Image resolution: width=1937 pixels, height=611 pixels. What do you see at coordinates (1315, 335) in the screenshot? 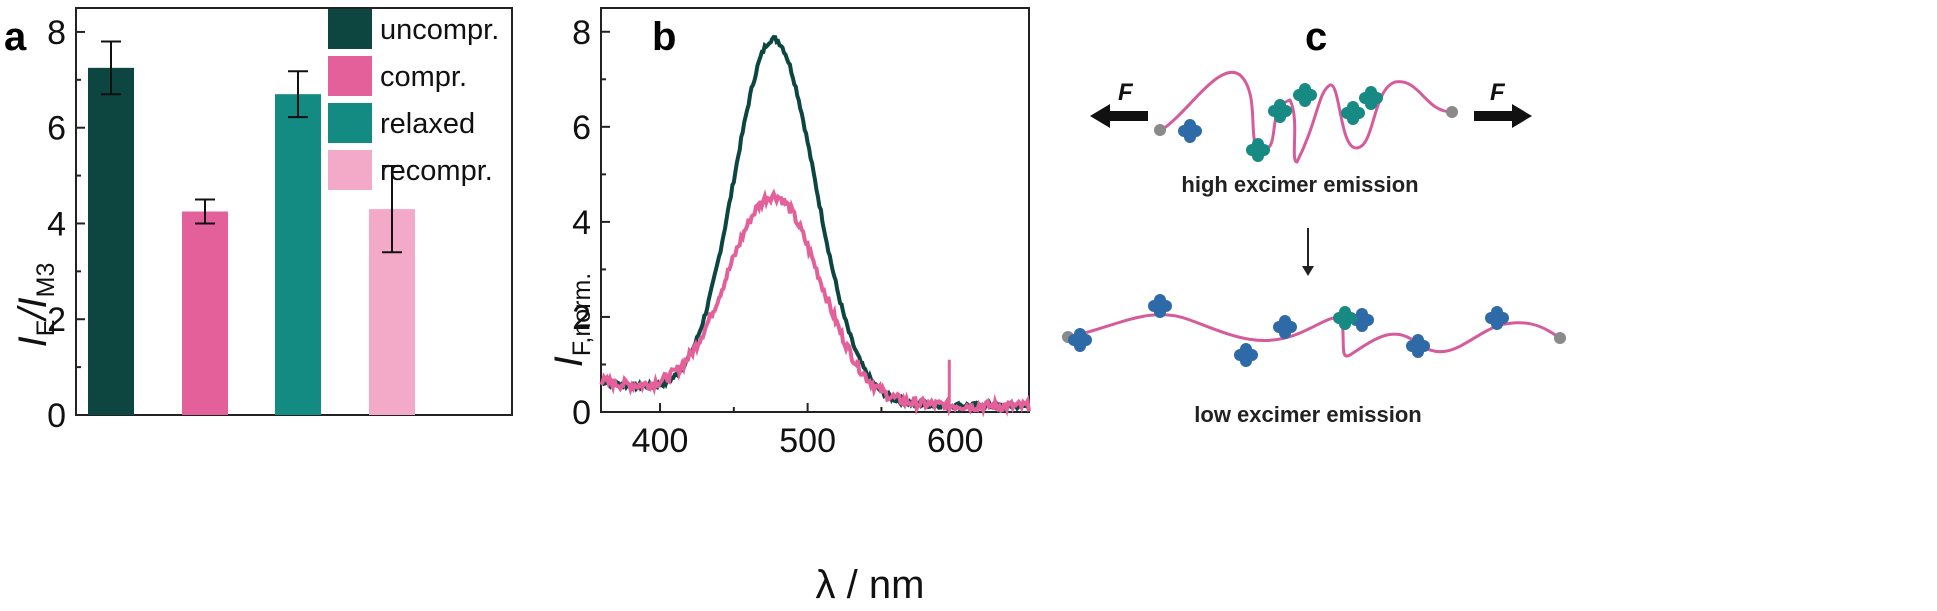
I see `polymer-chain-stretched` at bounding box center [1315, 335].